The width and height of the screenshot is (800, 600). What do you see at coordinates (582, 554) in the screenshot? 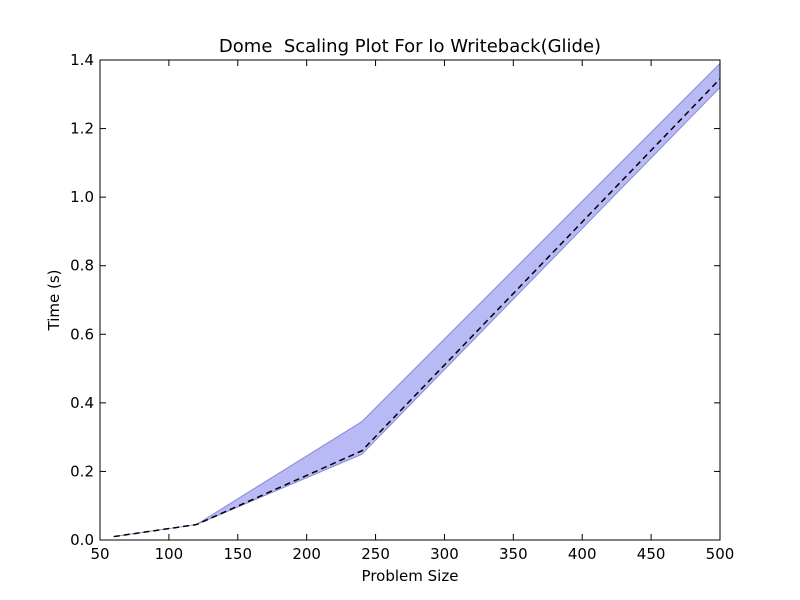
I see `x-tick-label: 400` at bounding box center [582, 554].